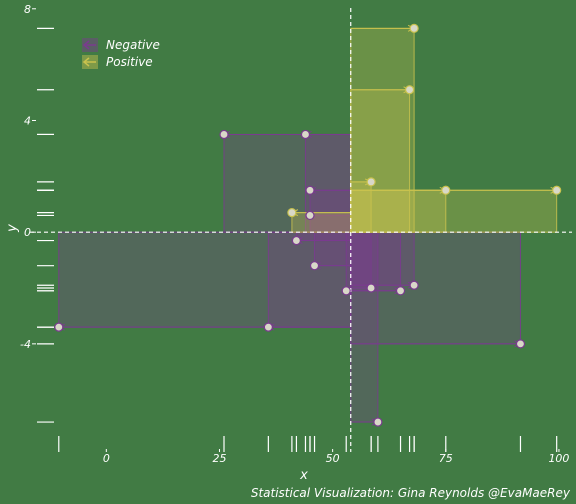 The height and width of the screenshot is (504, 576). I want to click on x-tick-50: 50, so click(333, 458).